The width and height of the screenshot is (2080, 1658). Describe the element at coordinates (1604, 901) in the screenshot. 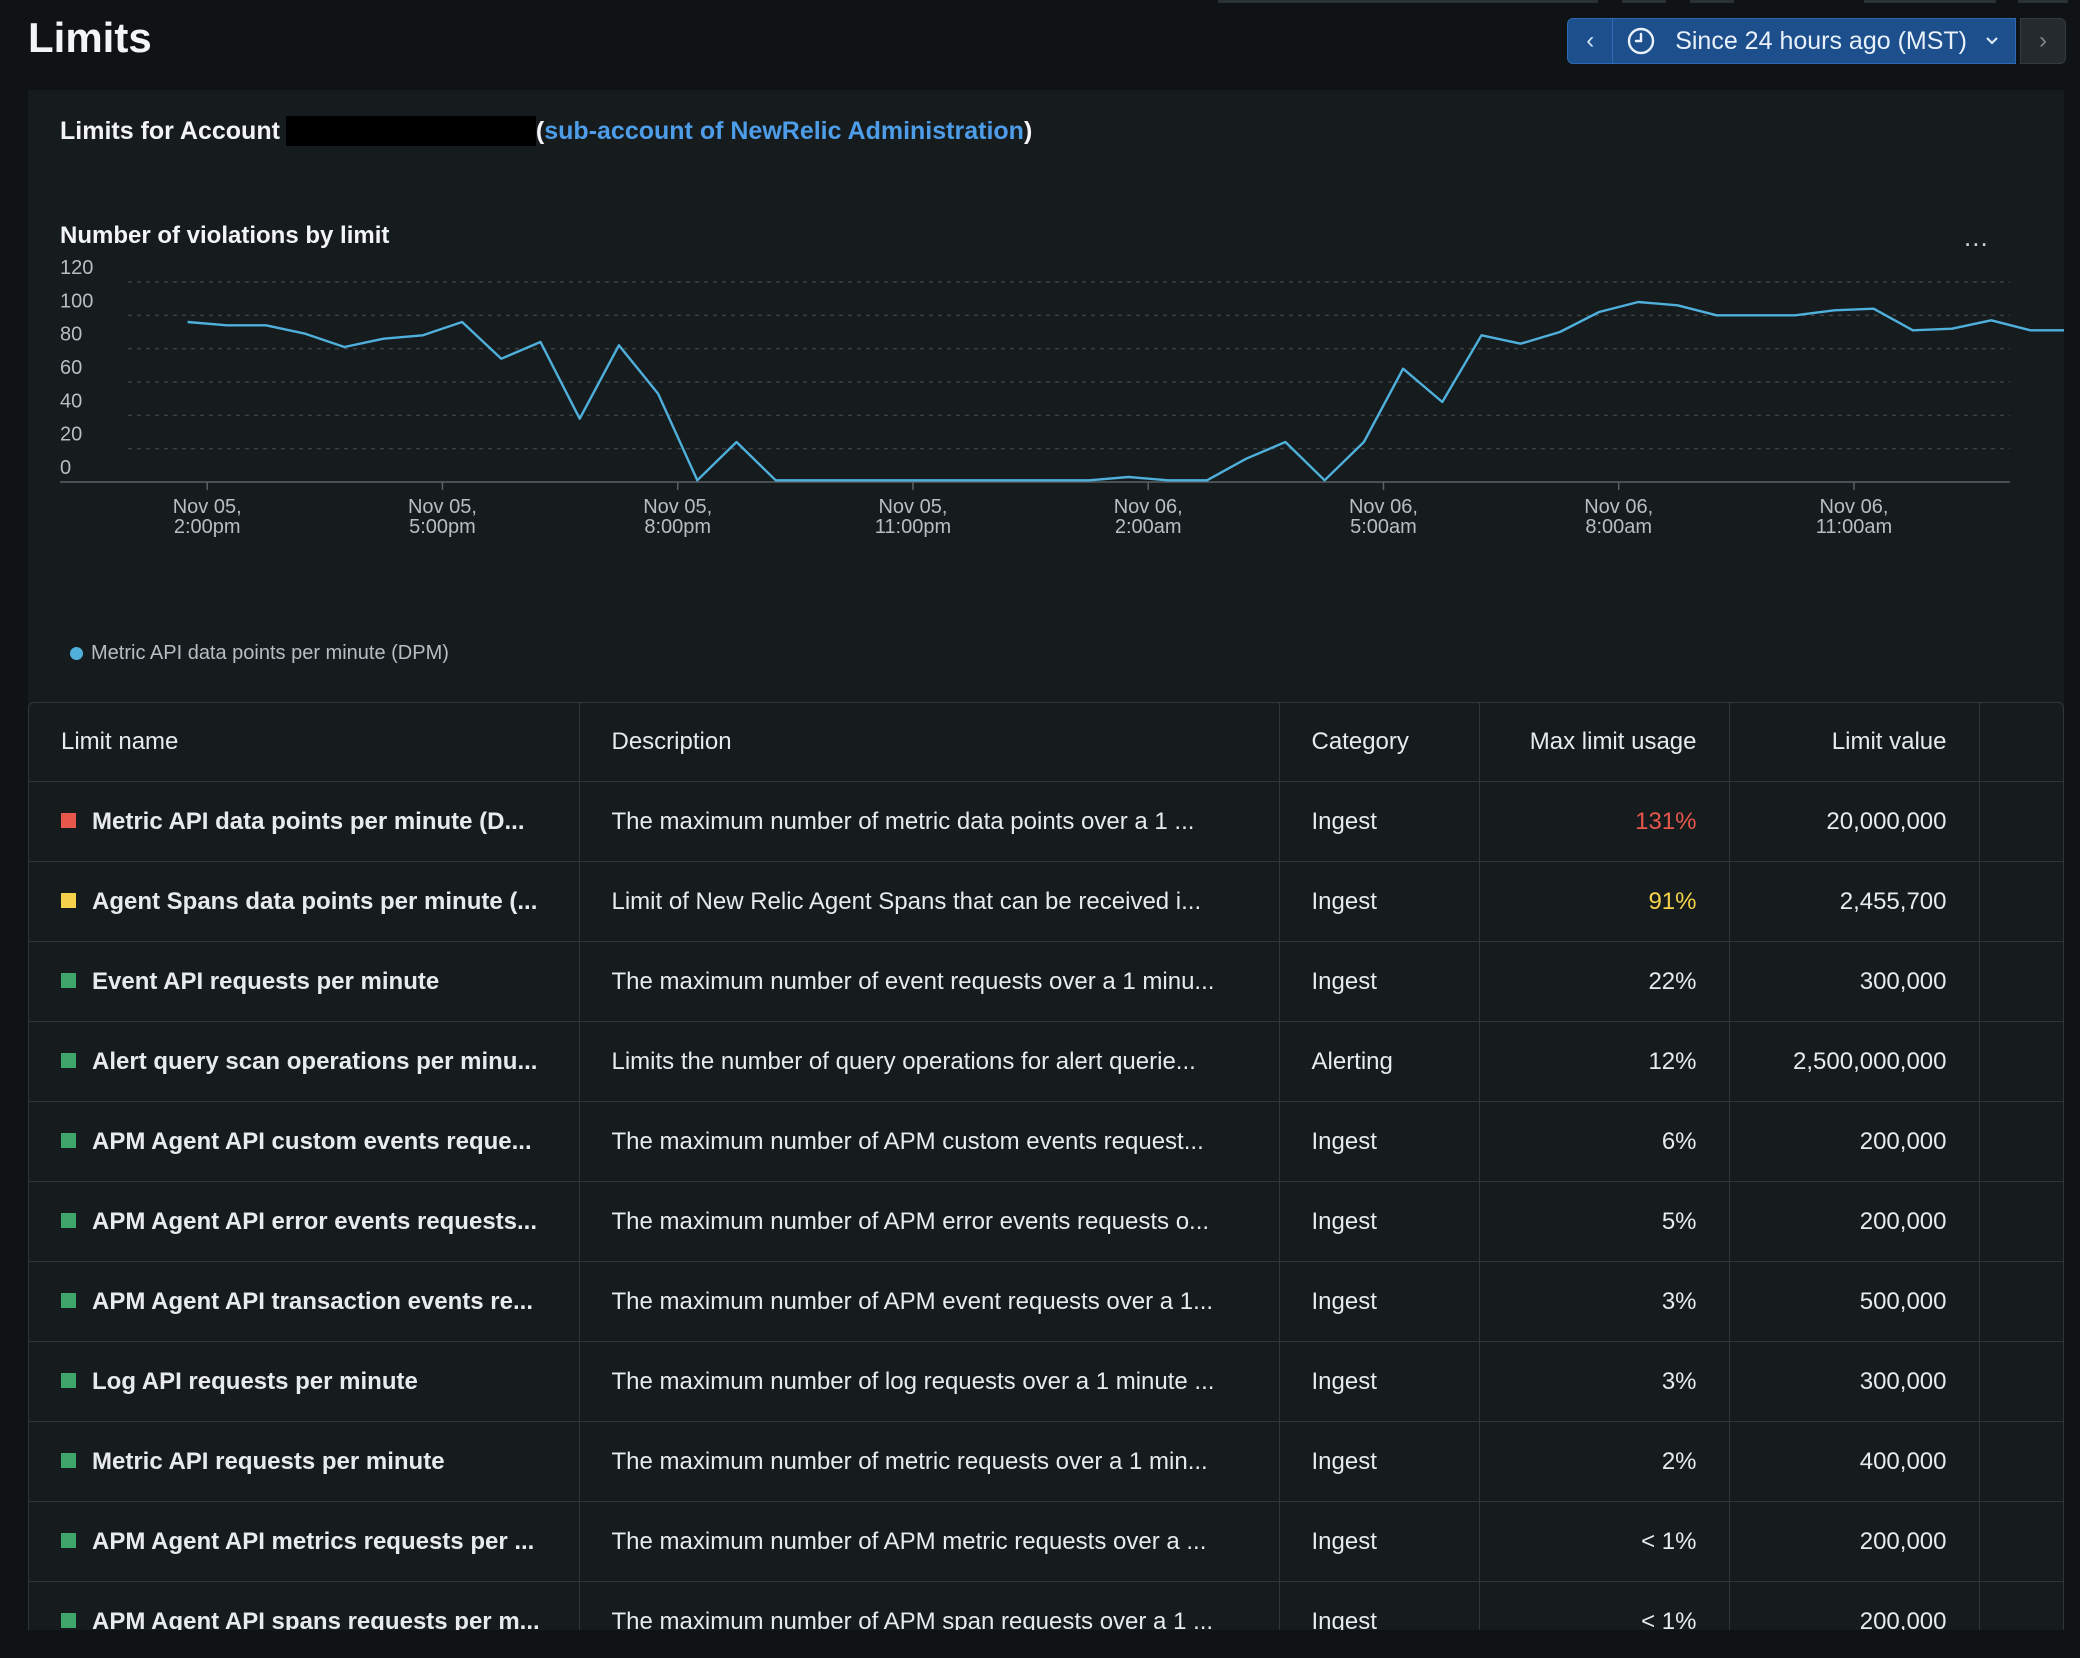

I see `usage-cell: 91%` at that location.